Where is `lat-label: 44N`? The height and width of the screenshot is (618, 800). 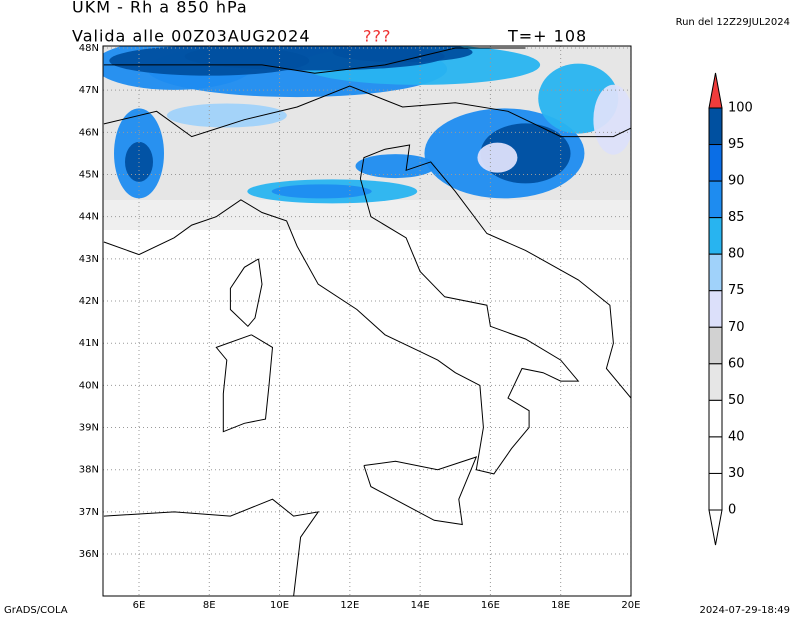 lat-label: 44N is located at coordinates (89, 217).